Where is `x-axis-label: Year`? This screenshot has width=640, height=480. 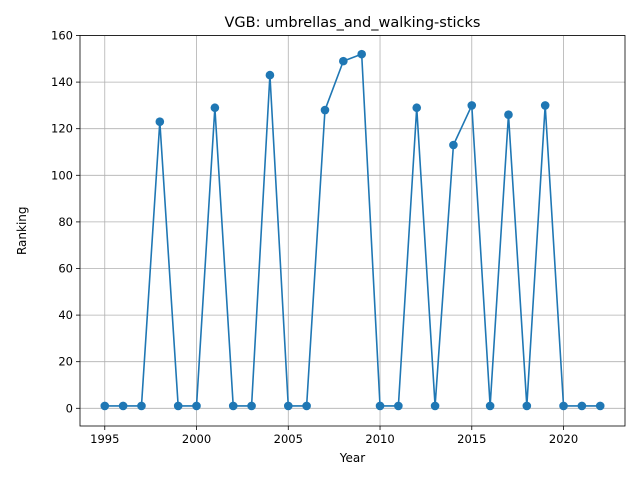 x-axis-label: Year is located at coordinates (352, 458).